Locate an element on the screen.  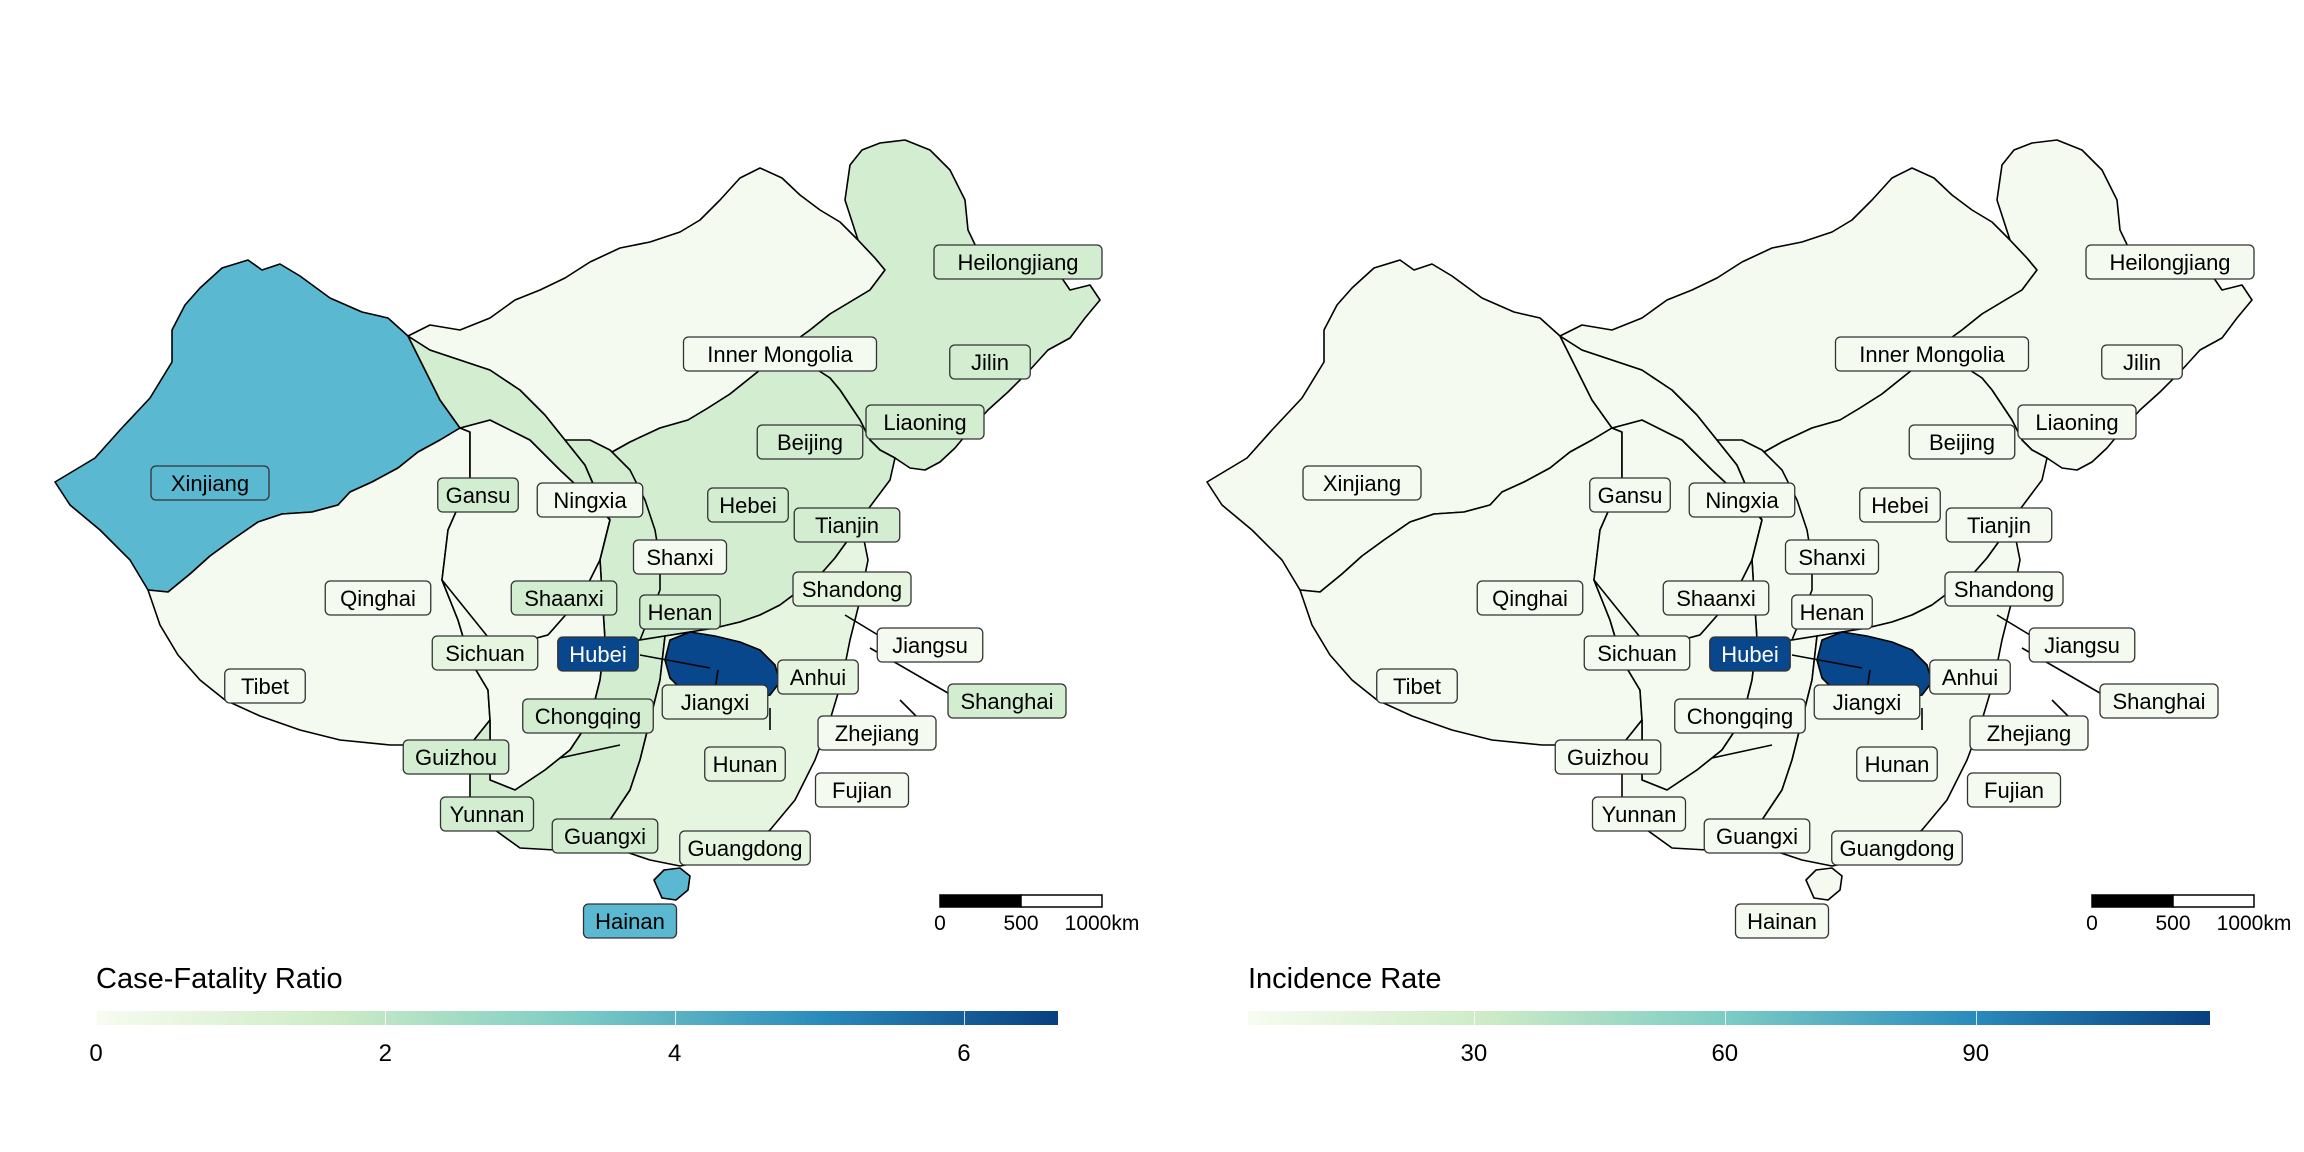
province-label-tianjin: Tianjin is located at coordinates (1999, 525).